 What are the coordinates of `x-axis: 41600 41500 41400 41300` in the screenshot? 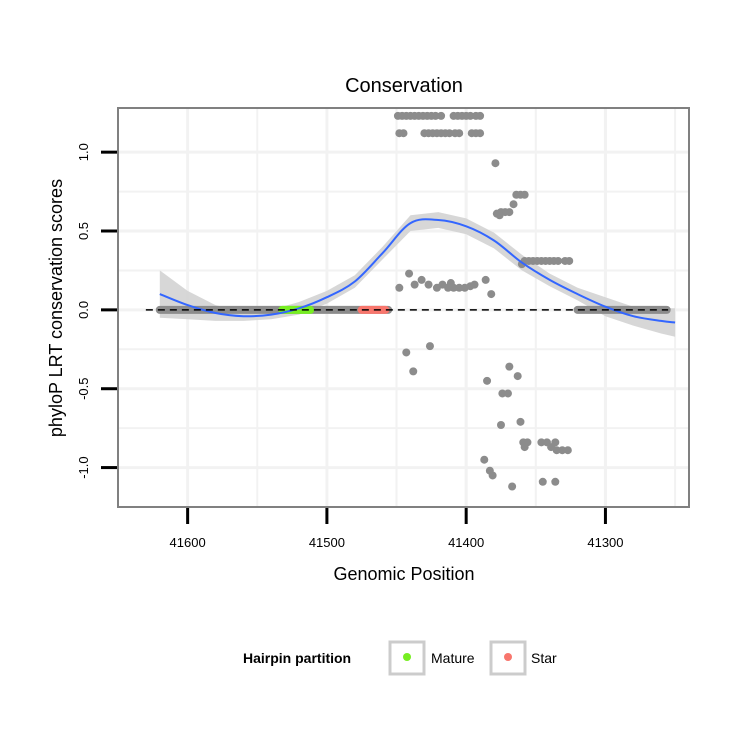 It's located at (397, 529).